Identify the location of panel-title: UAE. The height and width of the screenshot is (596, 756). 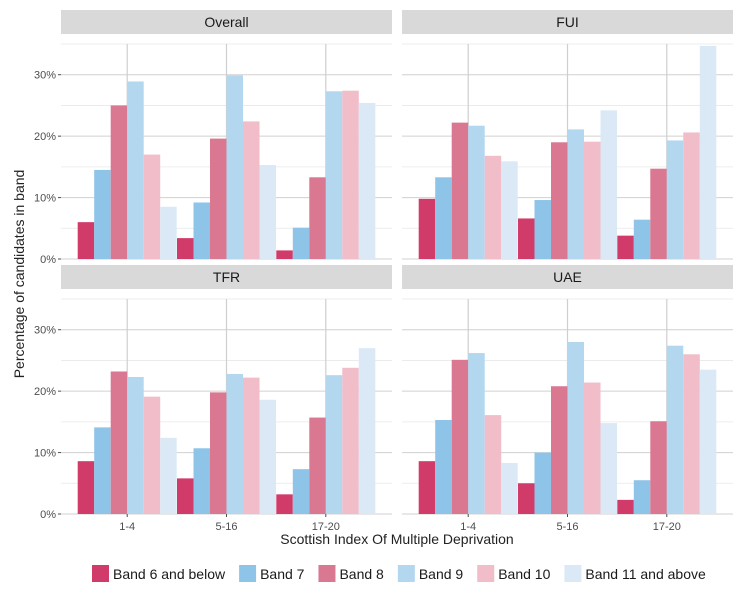
(567, 277).